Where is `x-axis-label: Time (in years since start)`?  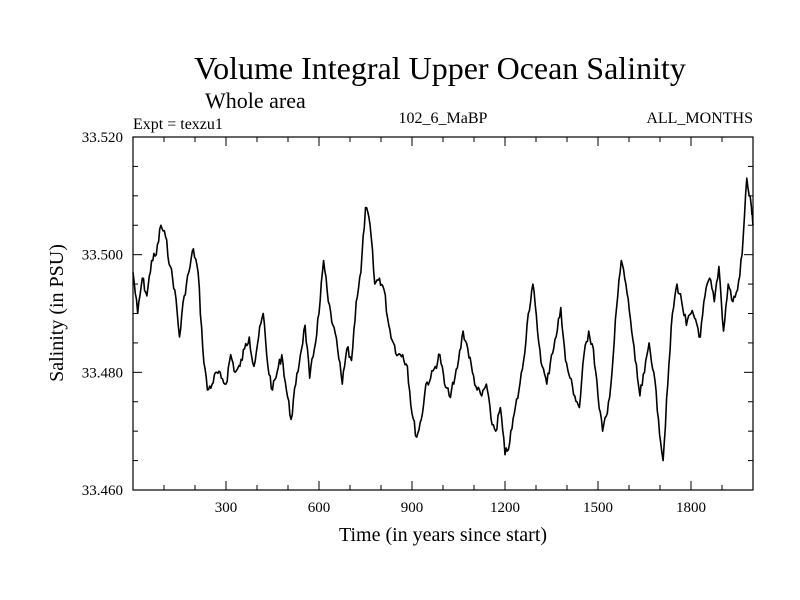
x-axis-label: Time (in years since start) is located at coordinates (443, 535).